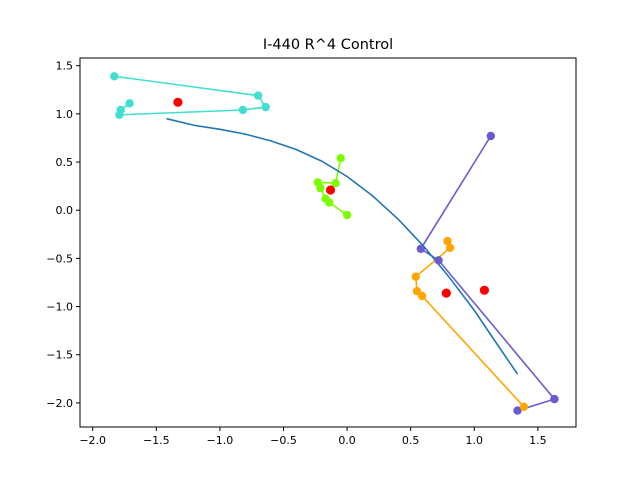  What do you see at coordinates (156, 440) in the screenshot?
I see `x-tick-label: −1.5` at bounding box center [156, 440].